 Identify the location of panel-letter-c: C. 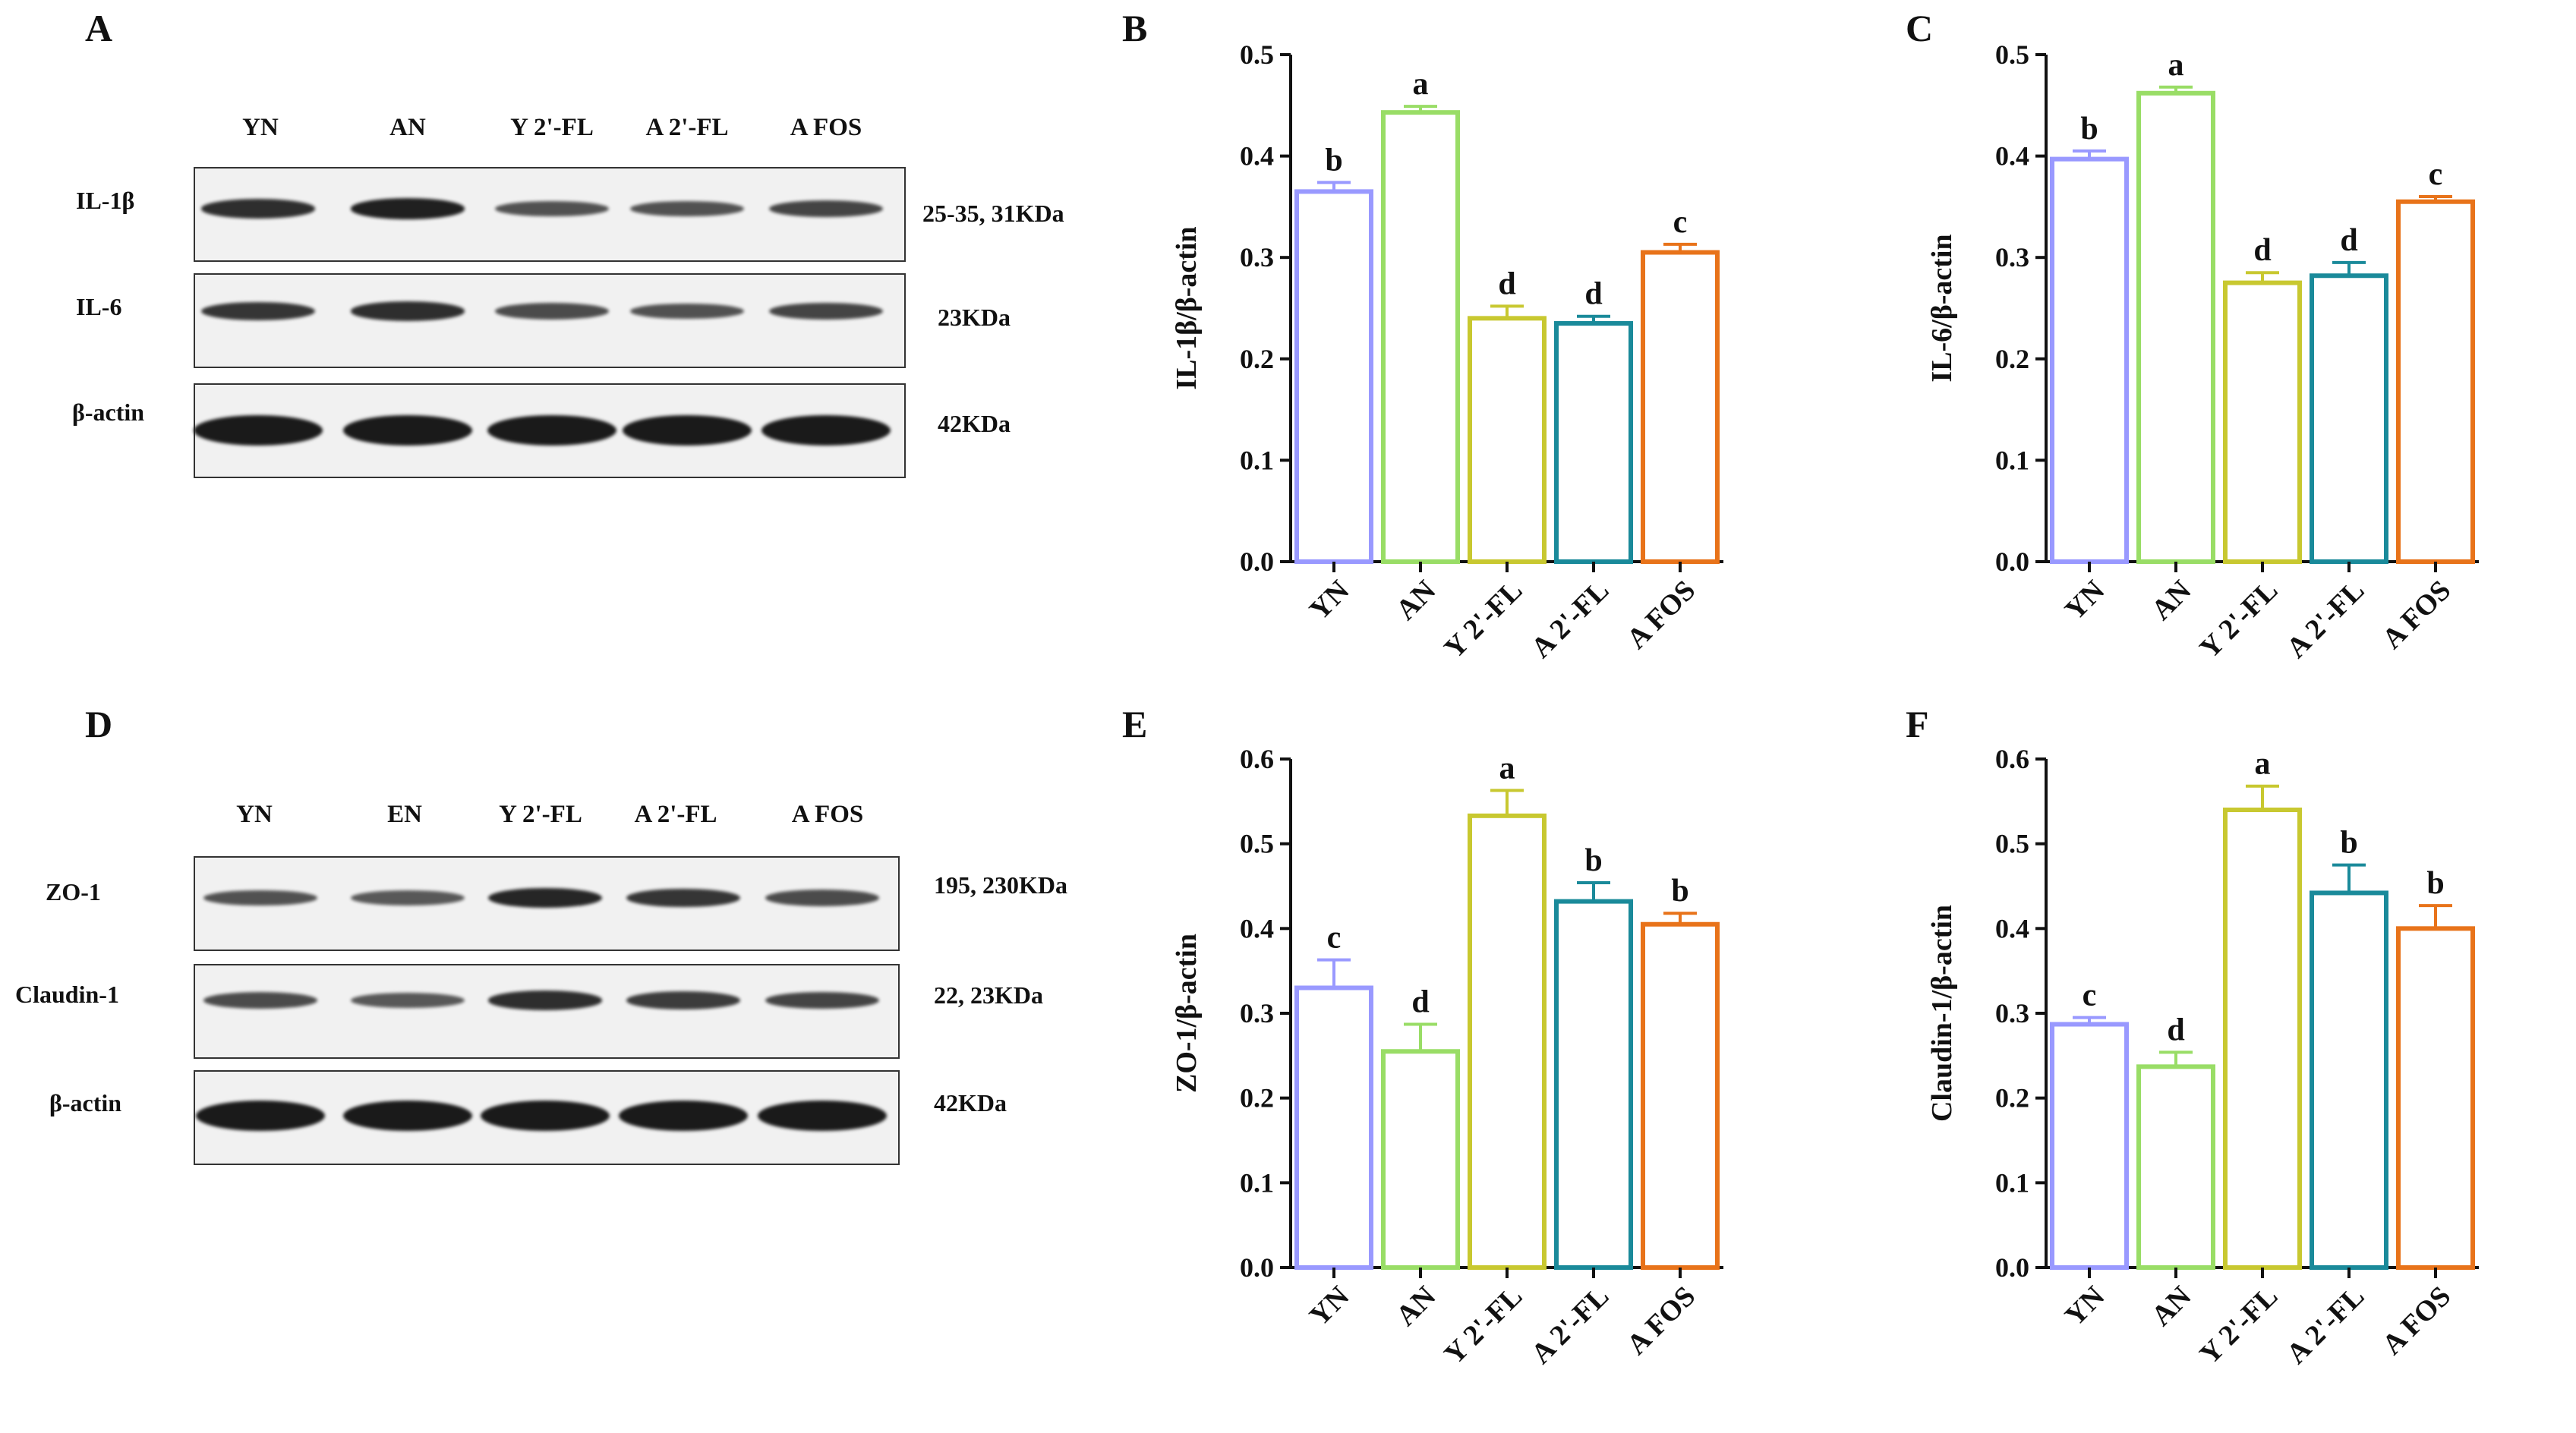
(1920, 28).